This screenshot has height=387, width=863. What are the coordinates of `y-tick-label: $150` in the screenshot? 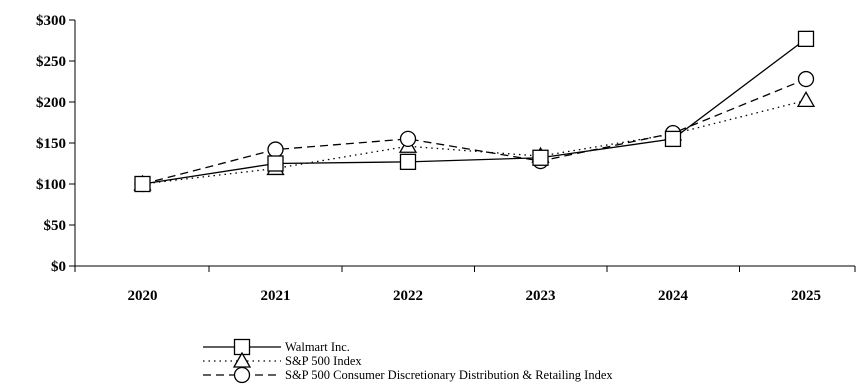 It's located at (51, 144).